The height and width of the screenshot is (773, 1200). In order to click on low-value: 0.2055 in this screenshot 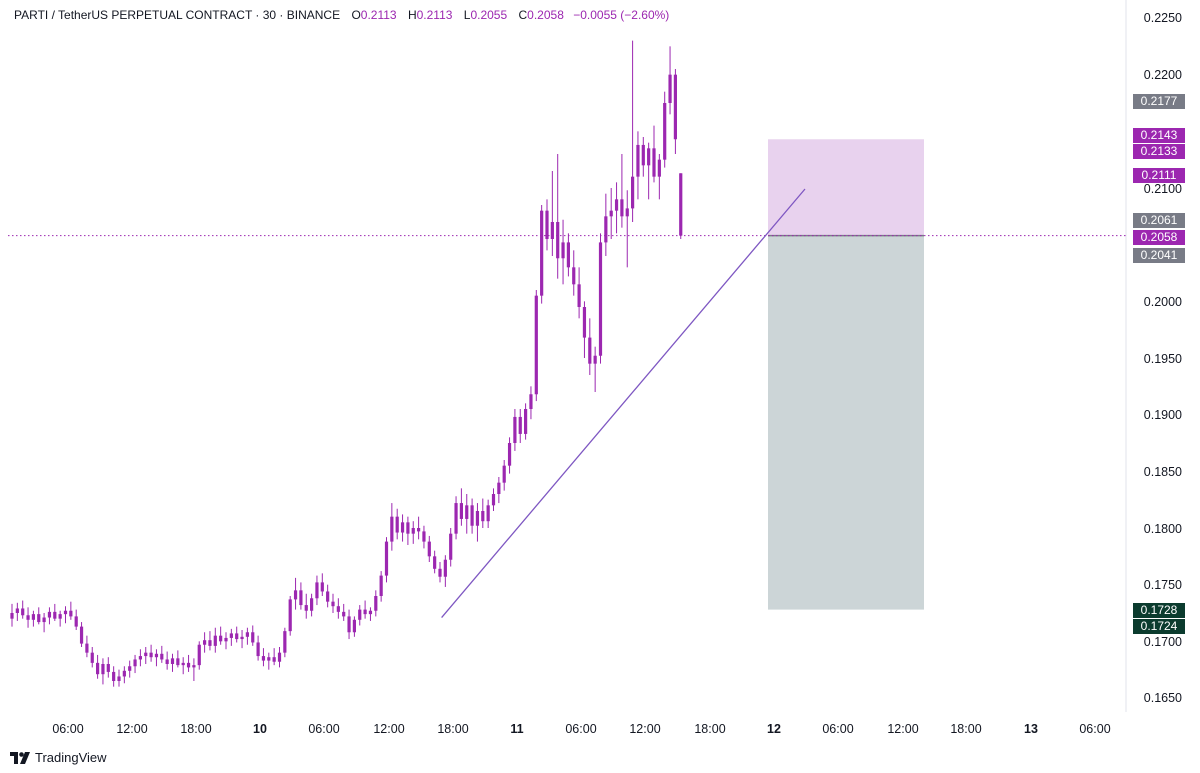, I will do `click(489, 15)`.